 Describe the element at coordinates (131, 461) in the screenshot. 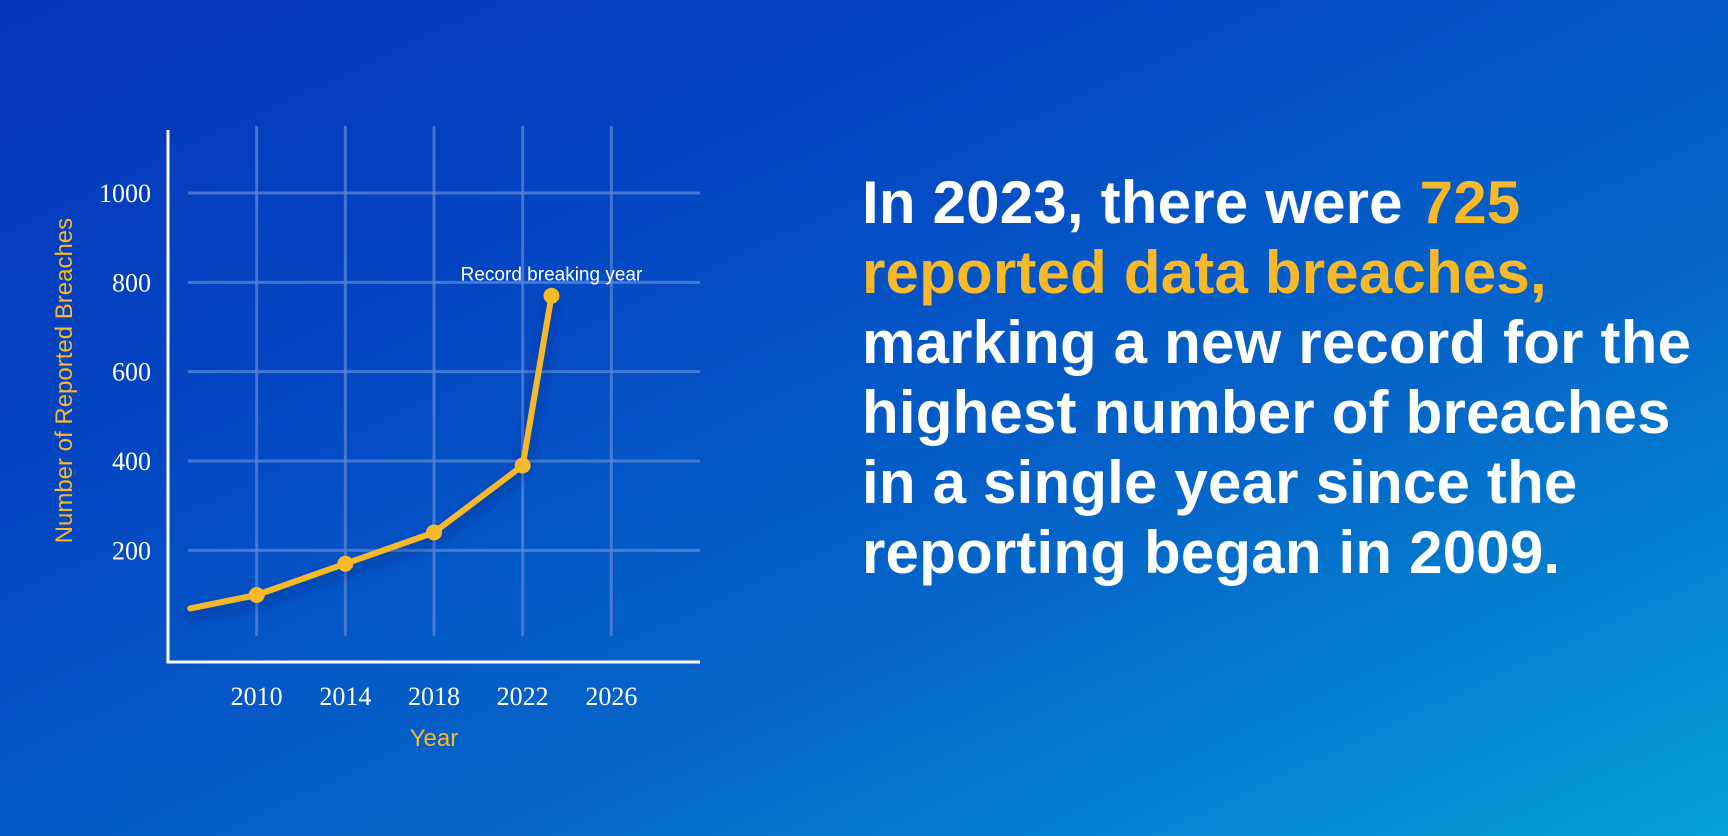

I see `y-tick-label: 400` at that location.